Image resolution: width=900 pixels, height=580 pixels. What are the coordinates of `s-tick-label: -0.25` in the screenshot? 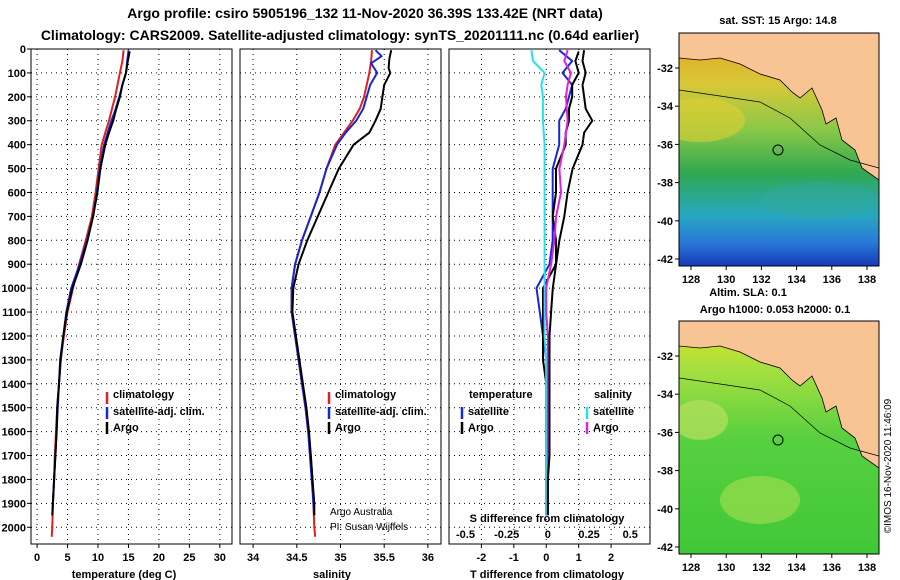 It's located at (506, 535).